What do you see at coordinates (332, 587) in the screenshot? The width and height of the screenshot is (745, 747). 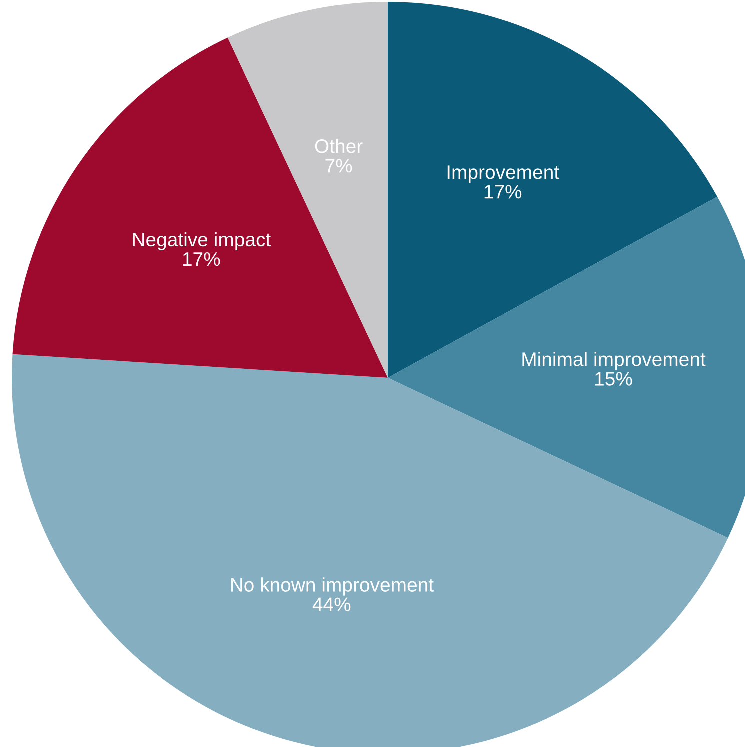 I see `slice-label: No known improvement` at bounding box center [332, 587].